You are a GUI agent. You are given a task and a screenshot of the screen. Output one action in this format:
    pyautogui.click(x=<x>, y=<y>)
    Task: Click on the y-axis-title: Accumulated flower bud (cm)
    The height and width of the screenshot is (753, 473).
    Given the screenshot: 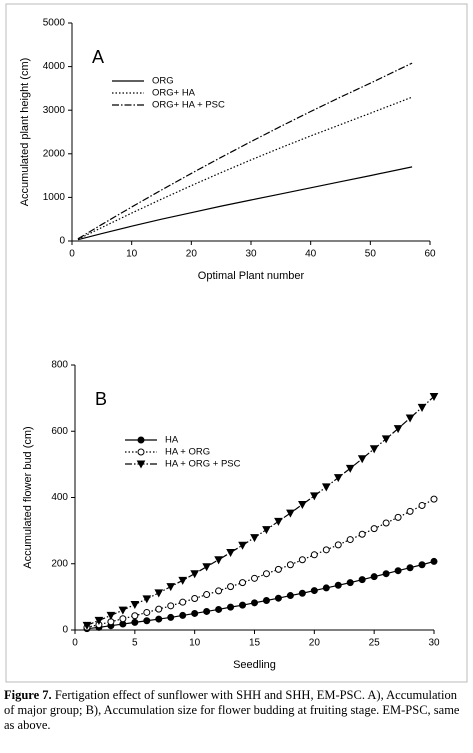 What is the action you would take?
    pyautogui.click(x=28, y=497)
    